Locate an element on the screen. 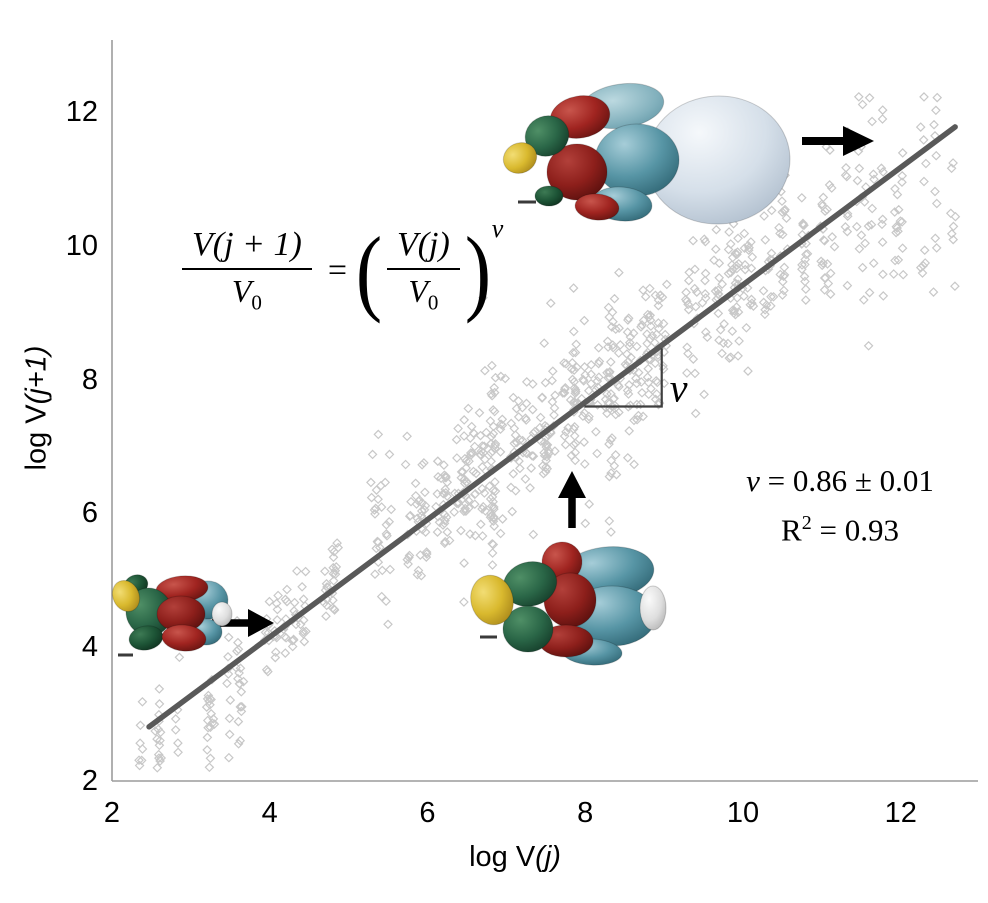 This screenshot has height=903, width=988. nu-value: ν = 0.86 ± 0.01 is located at coordinates (840, 480).